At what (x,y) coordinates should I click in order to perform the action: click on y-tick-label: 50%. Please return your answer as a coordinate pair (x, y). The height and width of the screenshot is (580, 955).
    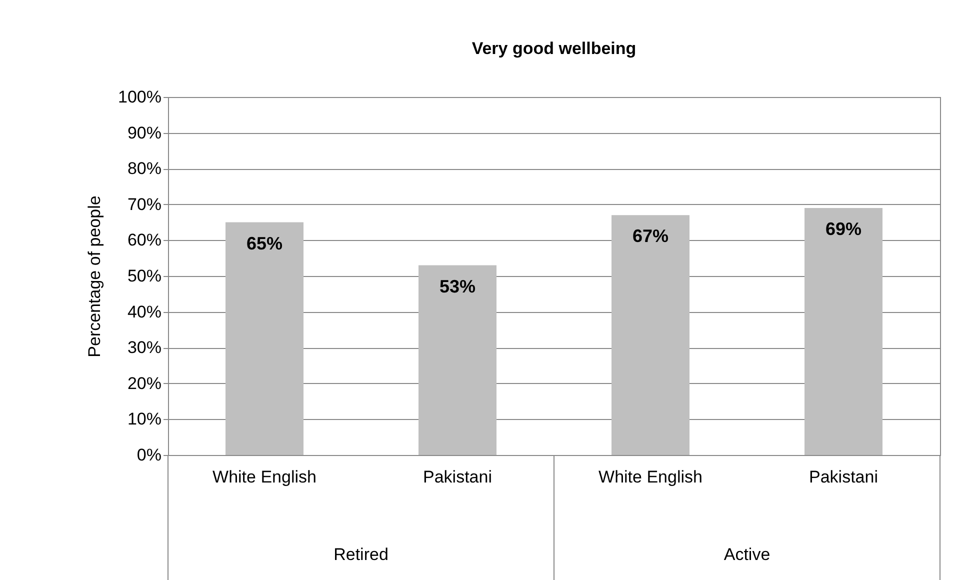
    Looking at the image, I should click on (144, 276).